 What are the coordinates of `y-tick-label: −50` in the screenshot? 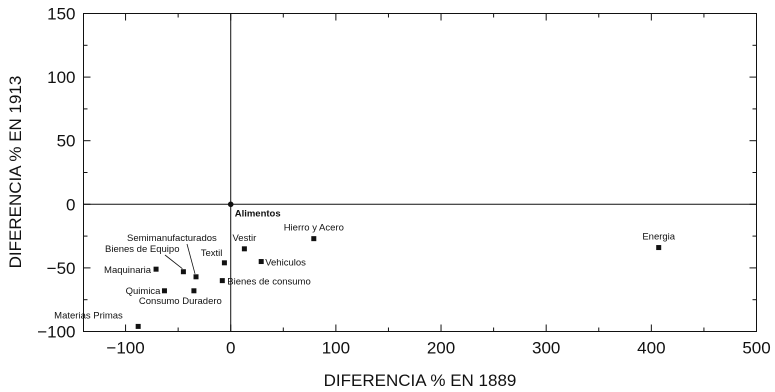 It's located at (61, 268).